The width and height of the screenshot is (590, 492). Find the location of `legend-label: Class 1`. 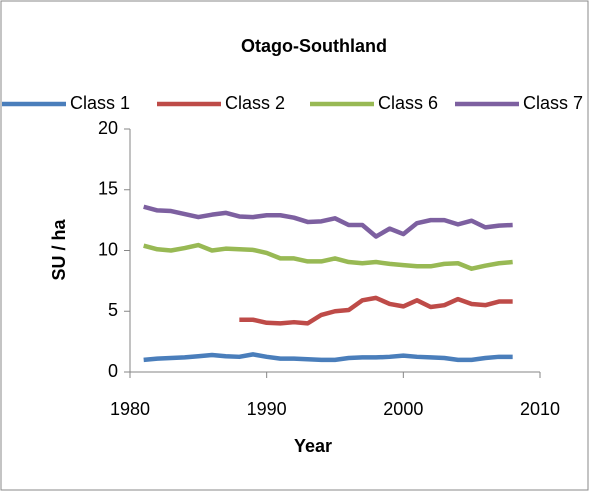

legend-label: Class 1 is located at coordinates (100, 103).